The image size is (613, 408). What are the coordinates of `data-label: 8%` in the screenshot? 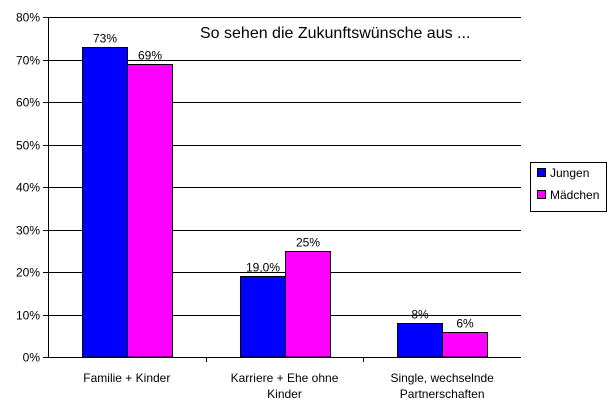 It's located at (420, 315).